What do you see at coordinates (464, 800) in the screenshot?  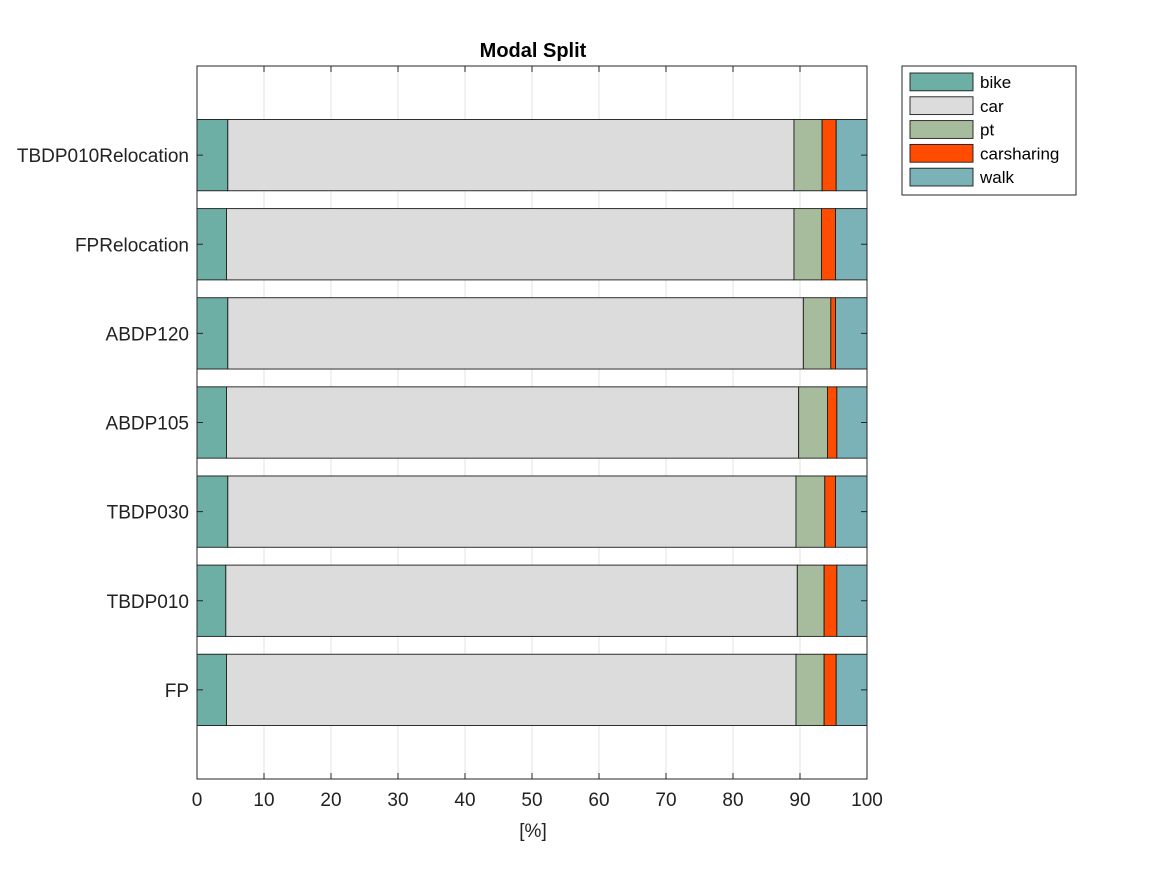 I see `x-tick-label: 40` at bounding box center [464, 800].